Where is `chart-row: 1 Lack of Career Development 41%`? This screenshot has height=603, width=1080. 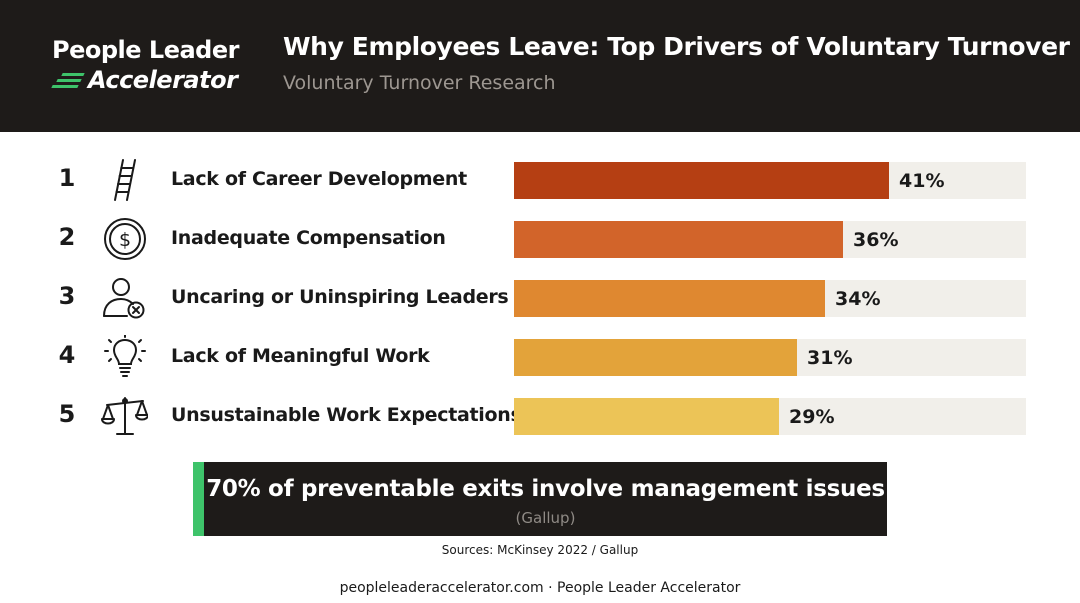 chart-row: 1 Lack of Career Development 41% is located at coordinates (540, 180).